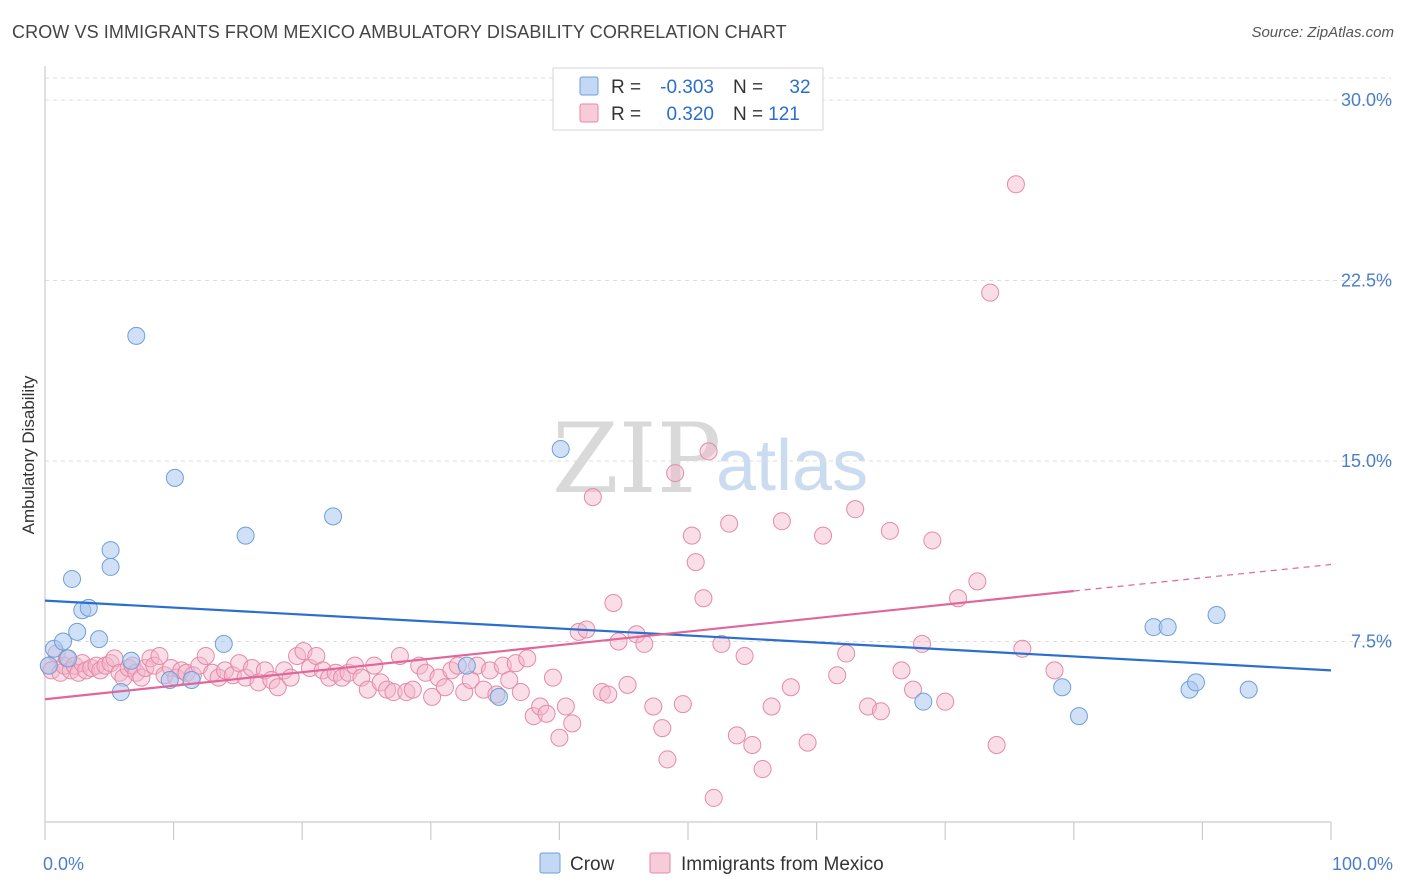 This screenshot has height=892, width=1406. What do you see at coordinates (688, 635) in the screenshot?
I see `crow-trend-line` at bounding box center [688, 635].